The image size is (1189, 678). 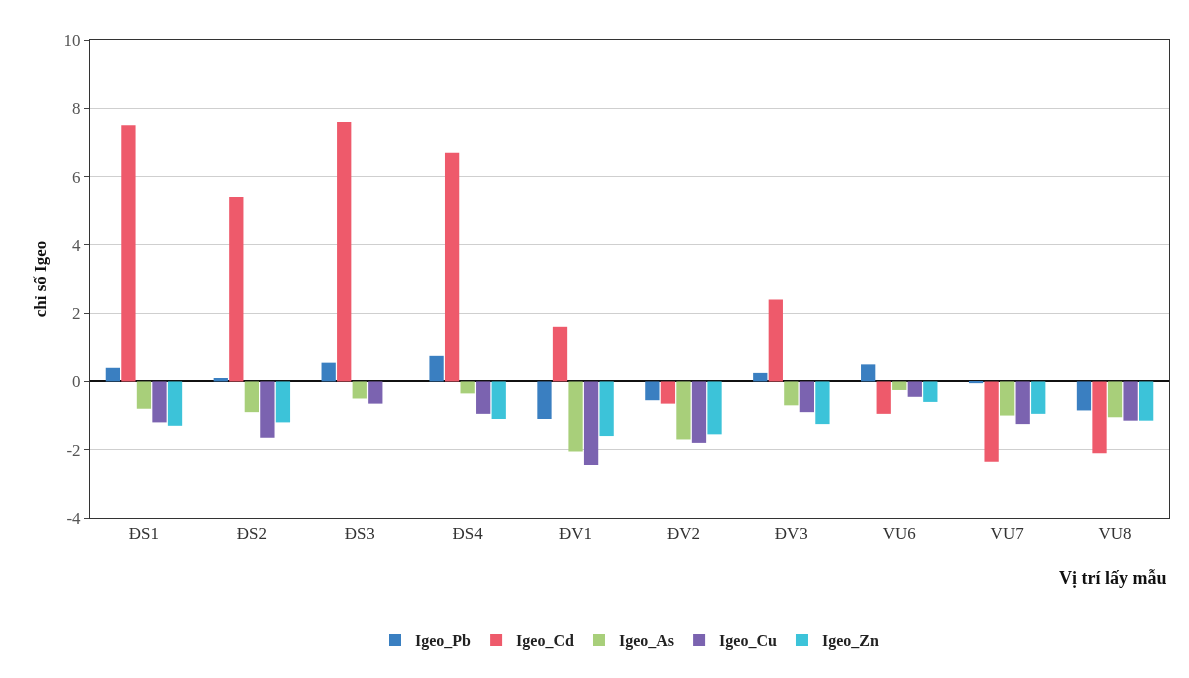 I want to click on legend-label: Igeo_Zn, so click(x=850, y=641).